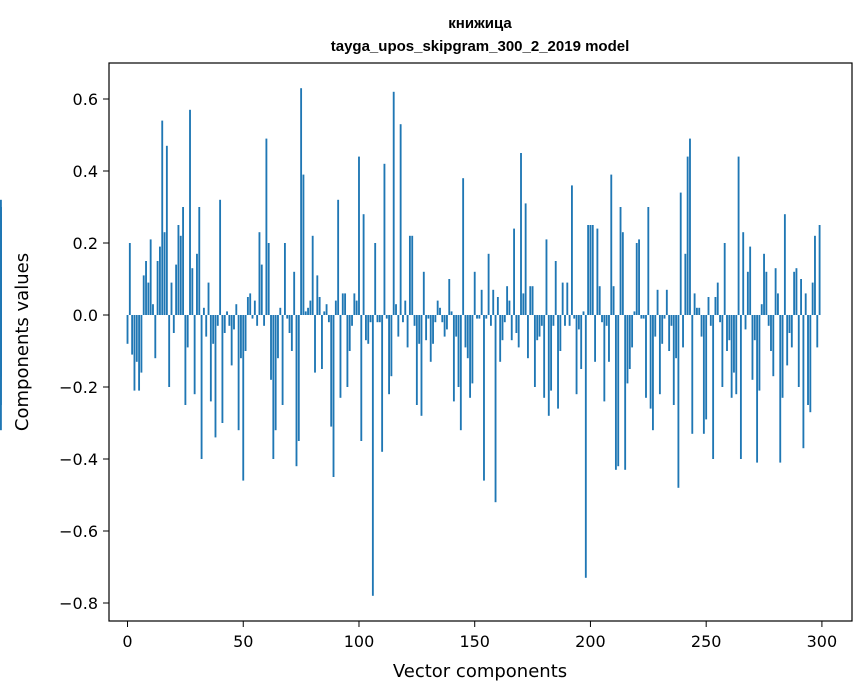  Describe the element at coordinates (85, 171) in the screenshot. I see `y-tick-label: 0.4` at that location.